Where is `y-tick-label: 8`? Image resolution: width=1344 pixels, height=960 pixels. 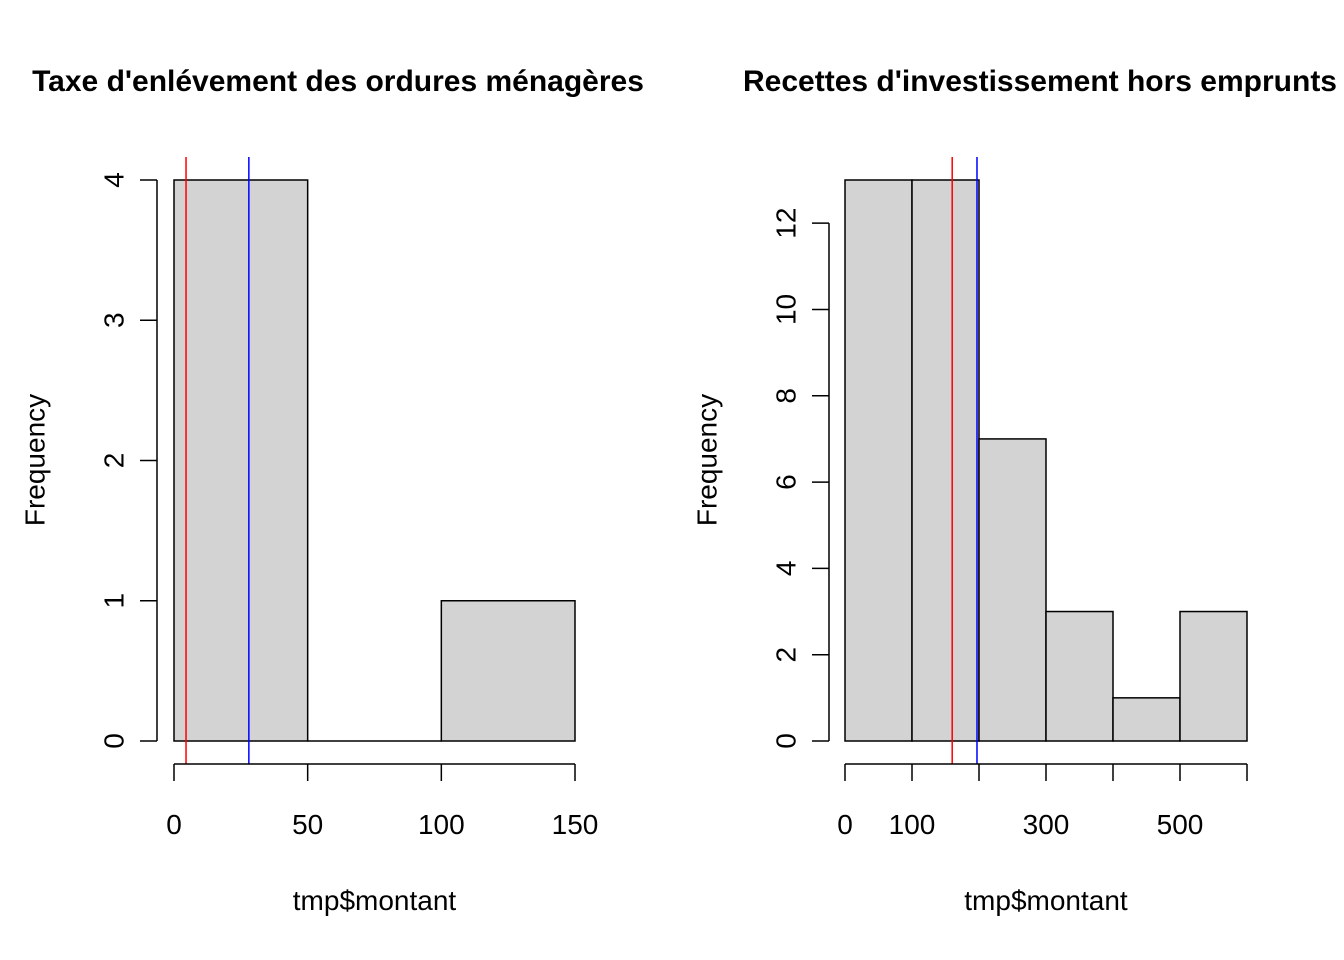 y-tick-label: 8 is located at coordinates (786, 396).